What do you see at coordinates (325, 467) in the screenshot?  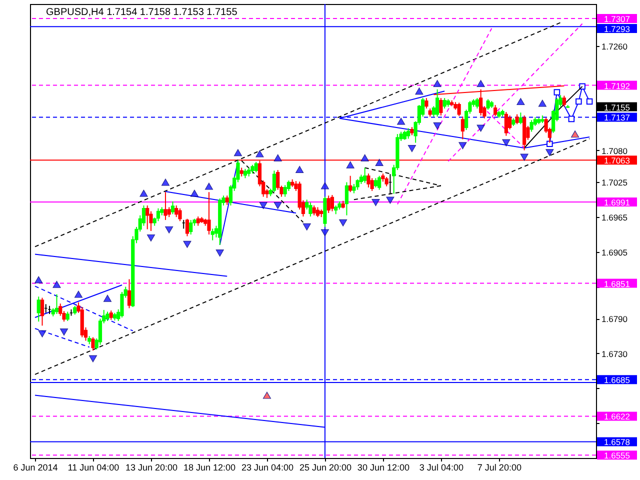 I see `x-tick-label: 25 Jun 20:00` at bounding box center [325, 467].